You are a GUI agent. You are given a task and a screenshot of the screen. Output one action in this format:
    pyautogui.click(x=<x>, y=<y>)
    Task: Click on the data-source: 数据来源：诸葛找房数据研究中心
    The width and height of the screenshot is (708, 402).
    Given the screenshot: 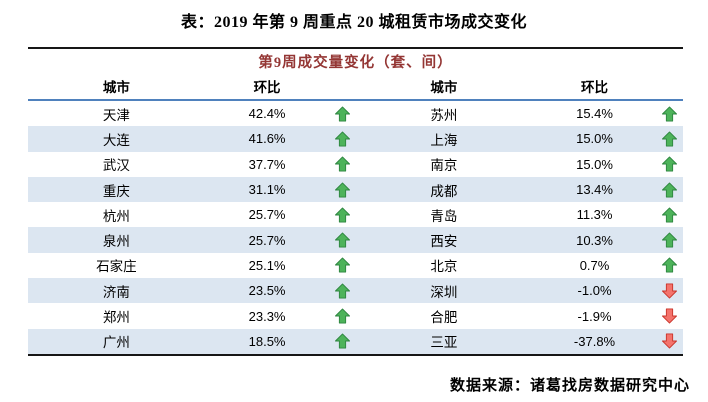 What is the action you would take?
    pyautogui.click(x=569, y=386)
    